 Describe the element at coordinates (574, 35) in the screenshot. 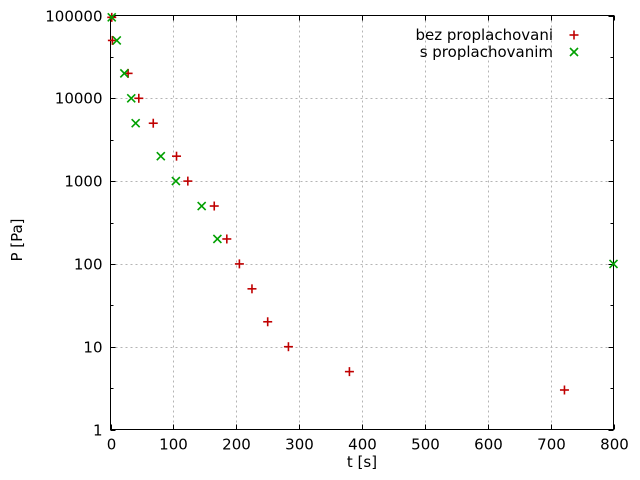

I see `legend-marker-plus-icon` at that location.